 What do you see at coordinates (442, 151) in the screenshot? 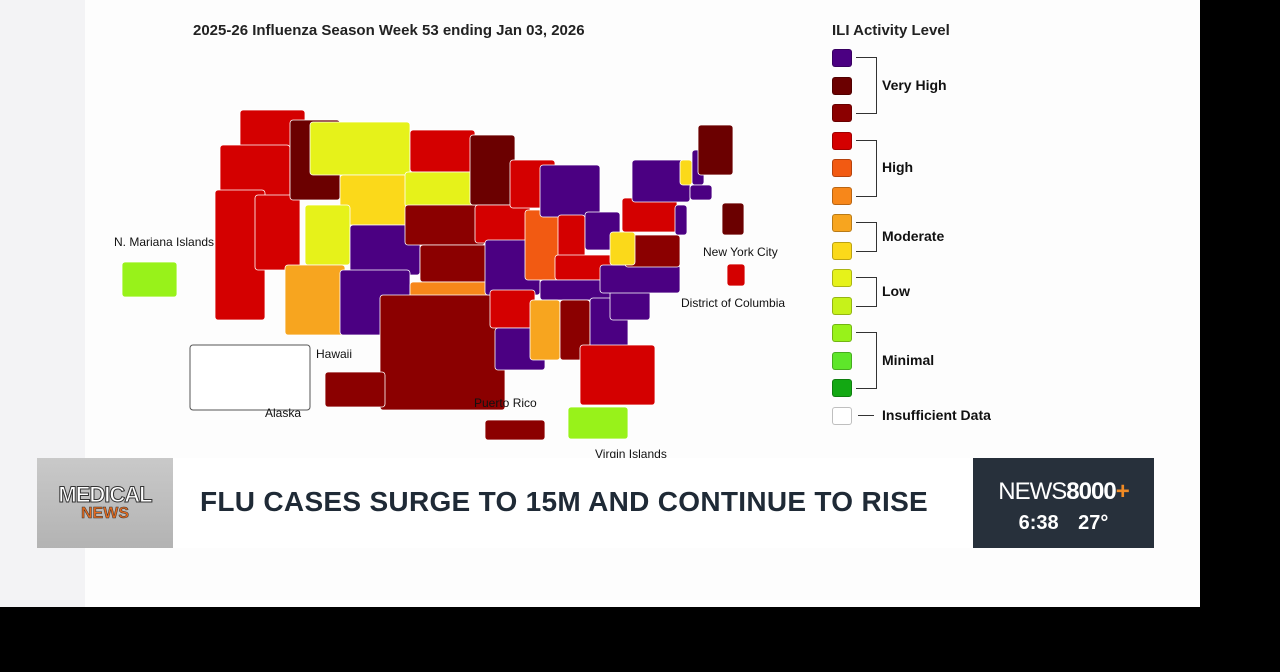
I see `region-nd` at bounding box center [442, 151].